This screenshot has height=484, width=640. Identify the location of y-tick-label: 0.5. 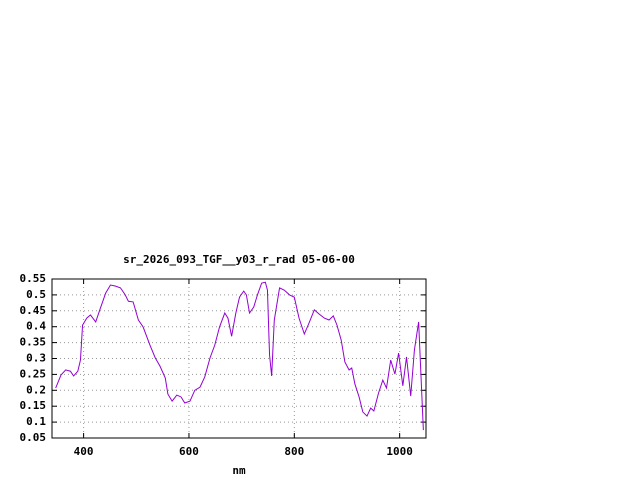
(36, 294).